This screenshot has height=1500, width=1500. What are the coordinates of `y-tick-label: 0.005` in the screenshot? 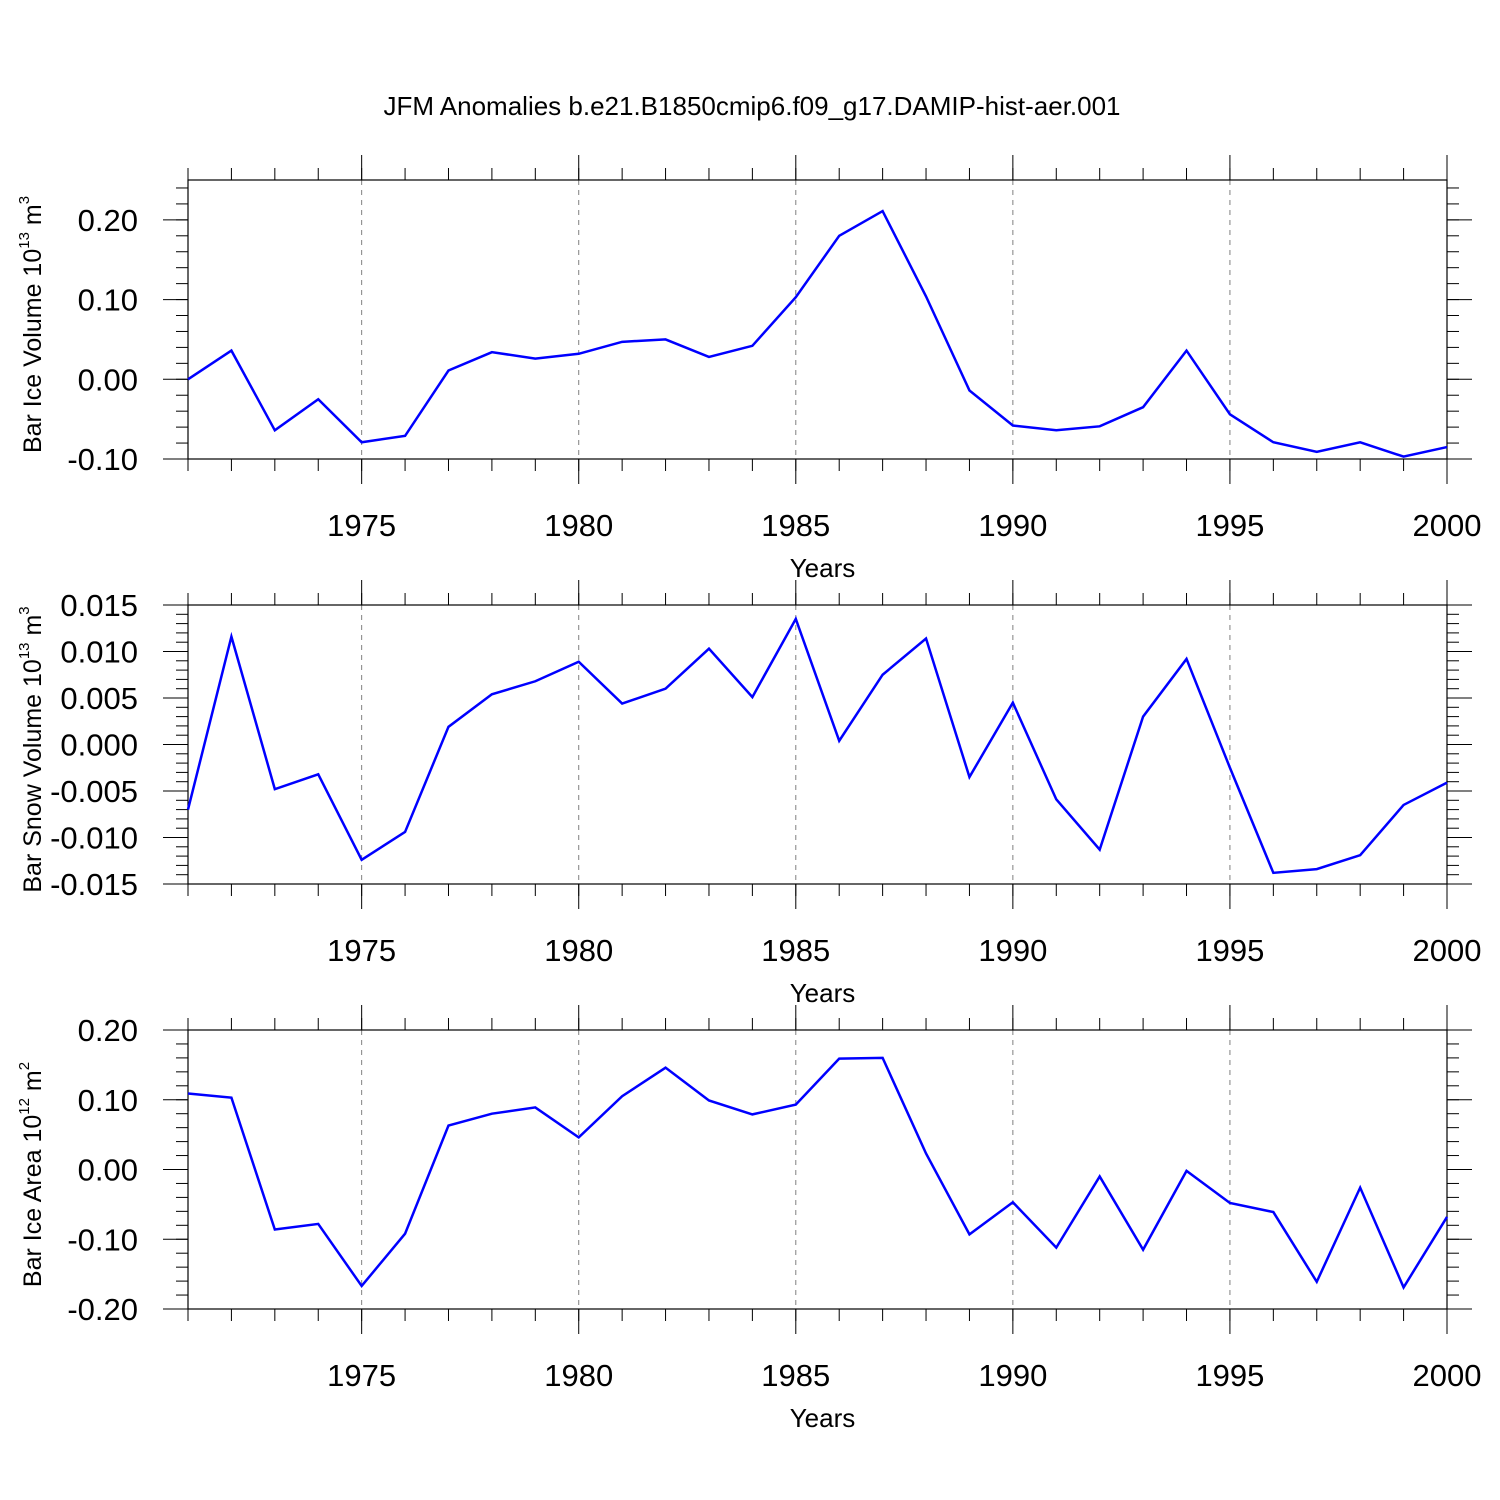 It's located at (99, 698).